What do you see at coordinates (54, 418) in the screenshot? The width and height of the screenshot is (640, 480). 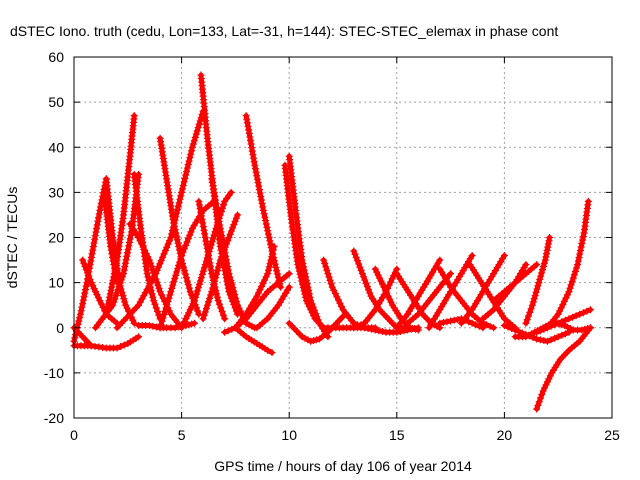 I see `y-tick-label: -20` at bounding box center [54, 418].